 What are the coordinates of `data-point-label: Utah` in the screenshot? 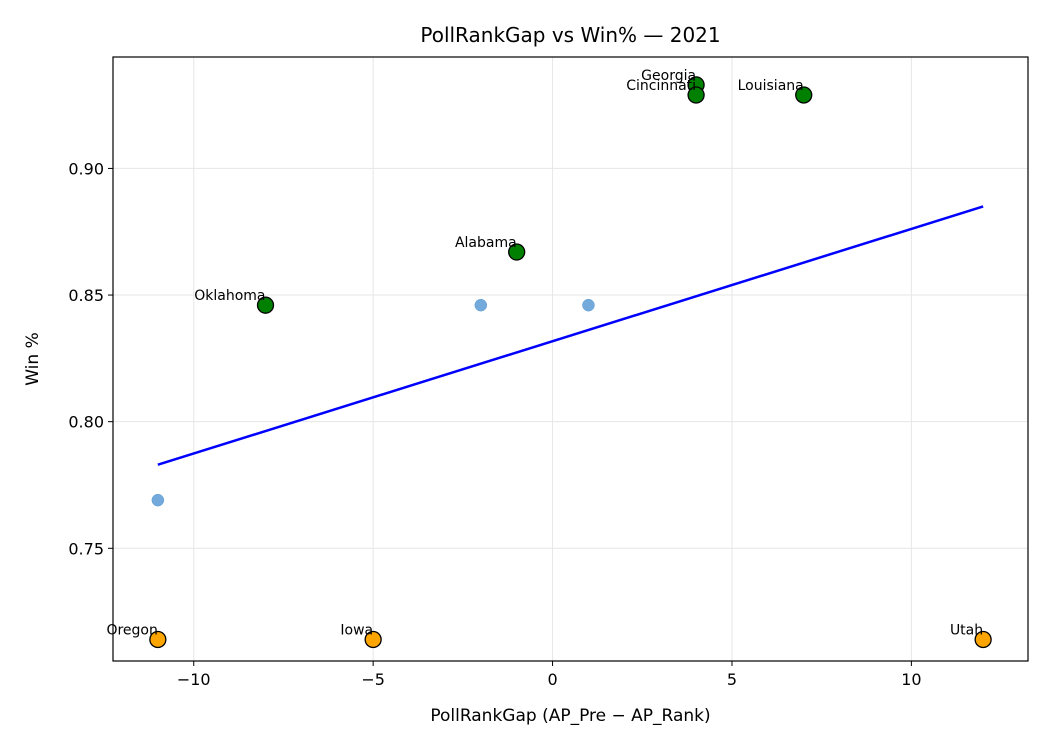 It's located at (966, 630).